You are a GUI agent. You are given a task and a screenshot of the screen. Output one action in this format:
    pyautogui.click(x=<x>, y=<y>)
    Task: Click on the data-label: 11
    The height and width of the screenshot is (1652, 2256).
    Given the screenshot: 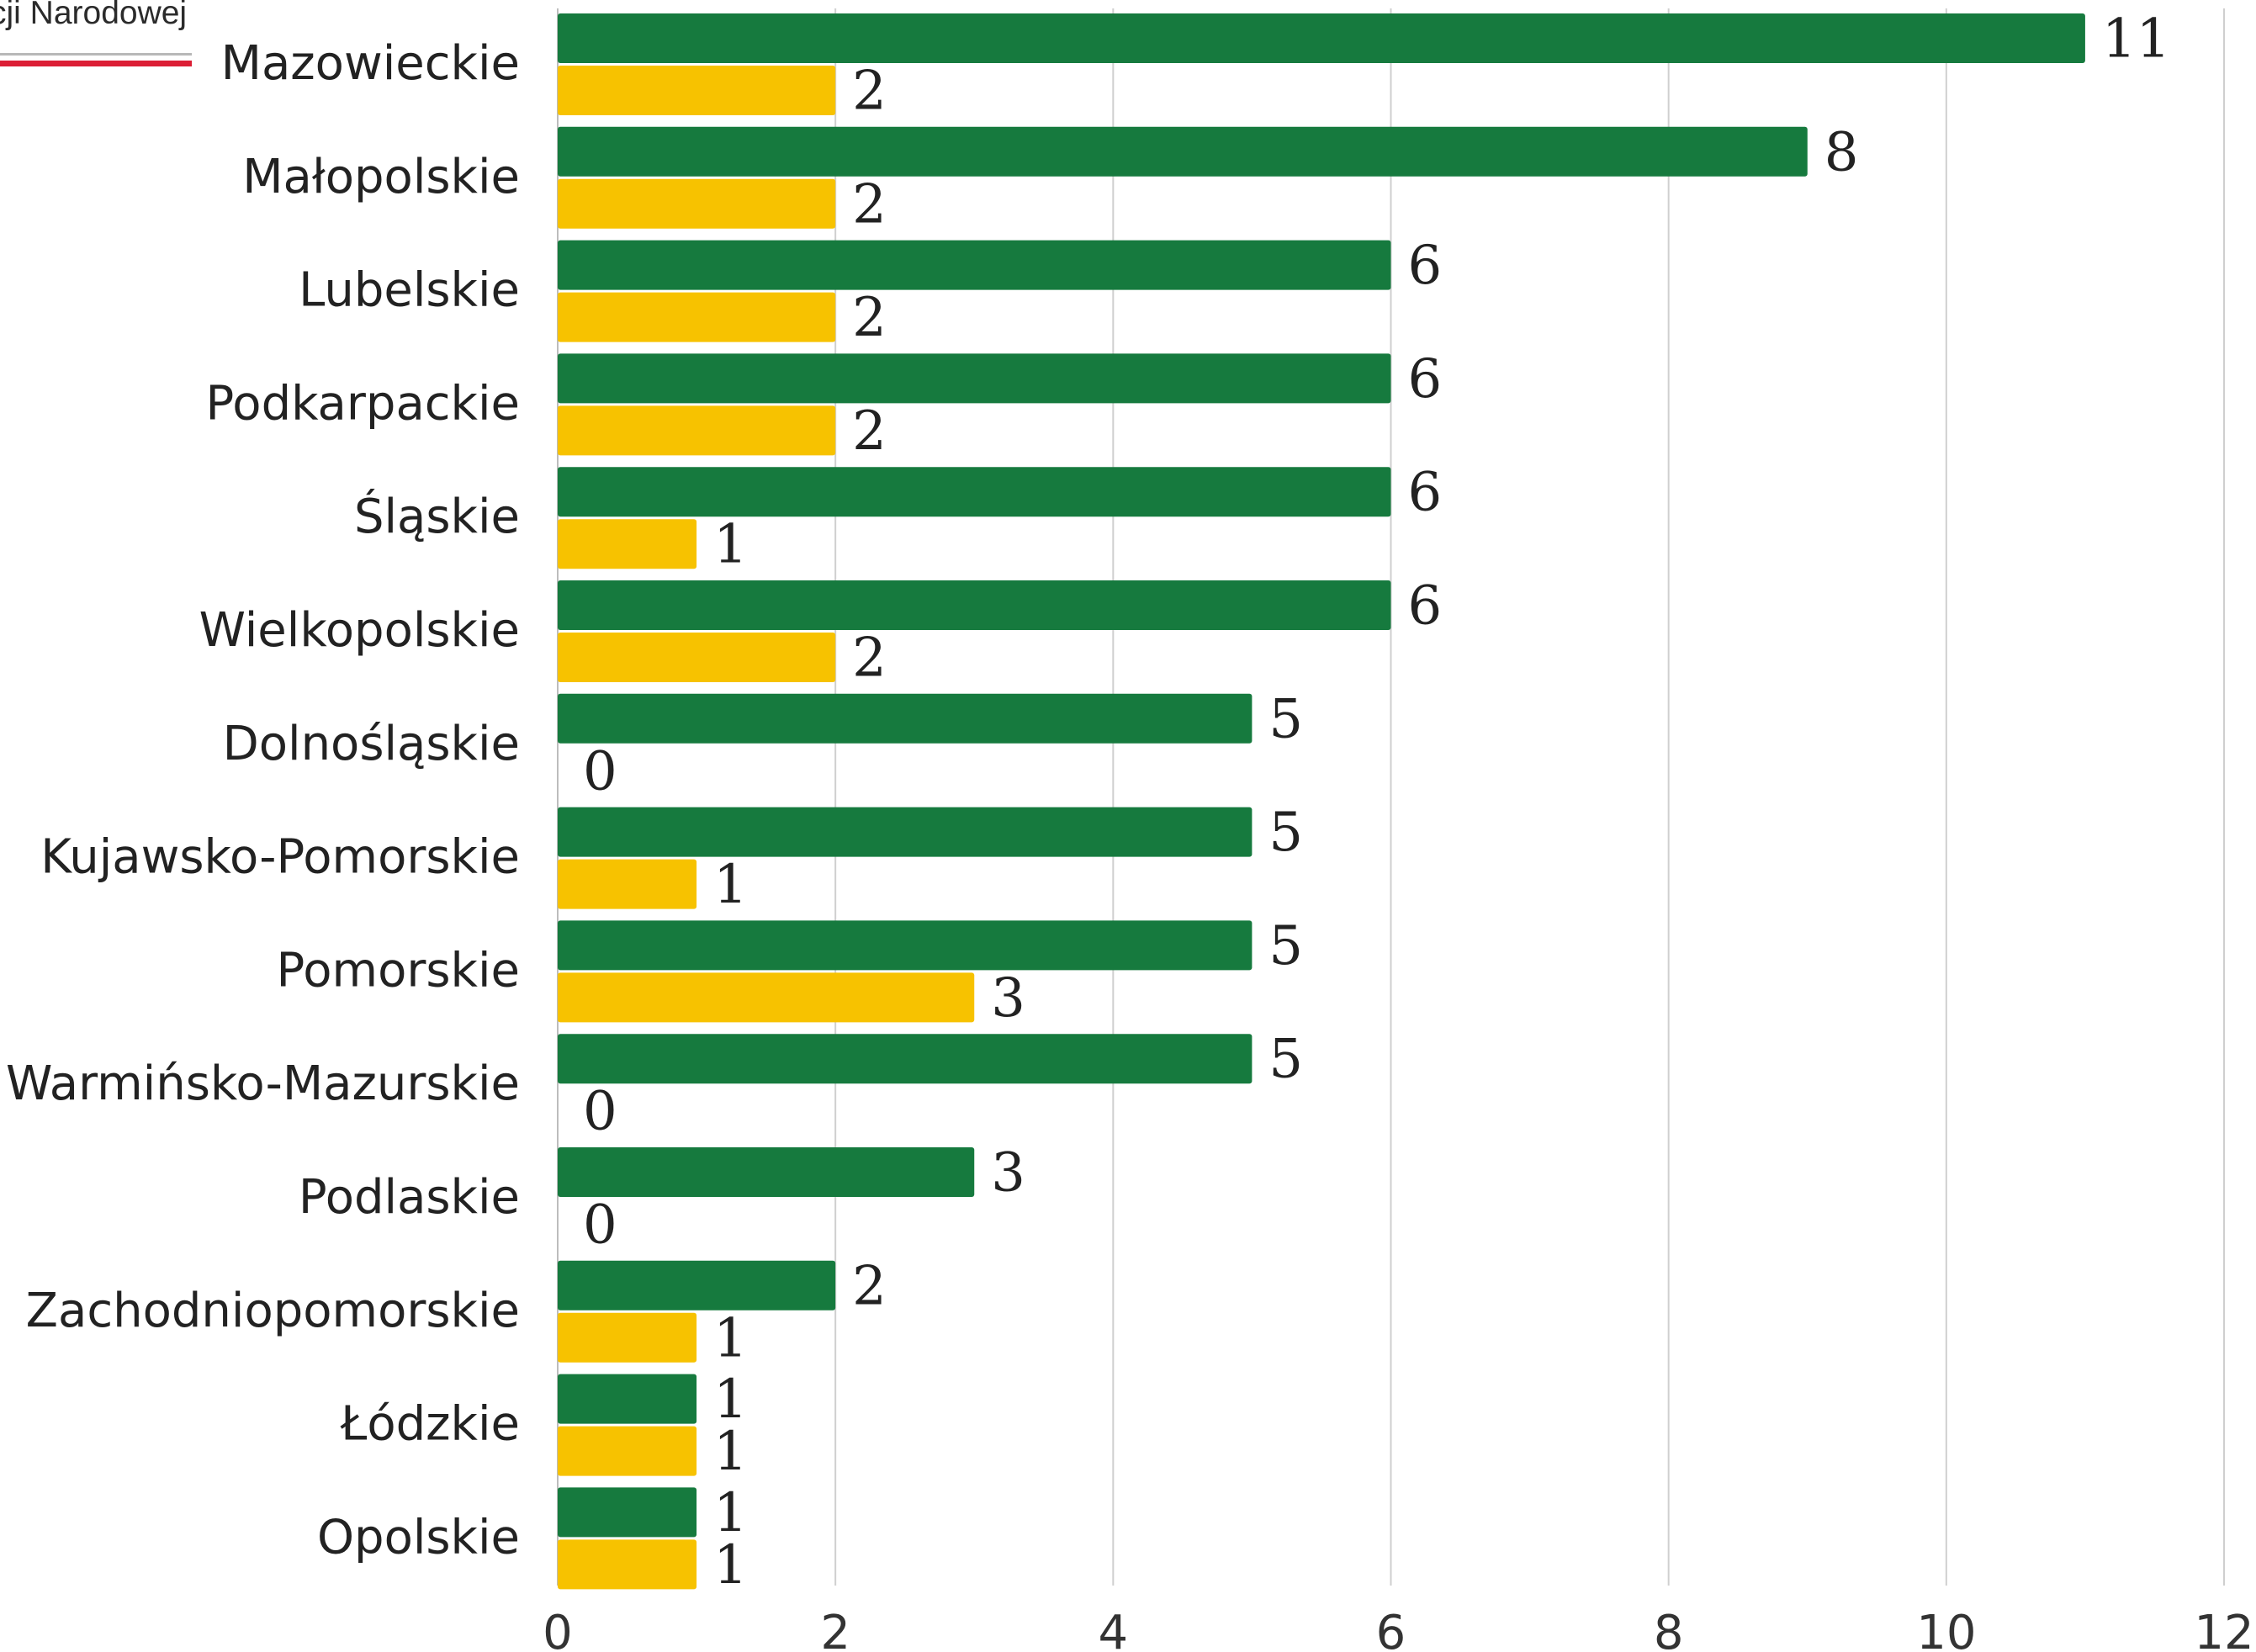 What is the action you would take?
    pyautogui.click(x=2136, y=39)
    